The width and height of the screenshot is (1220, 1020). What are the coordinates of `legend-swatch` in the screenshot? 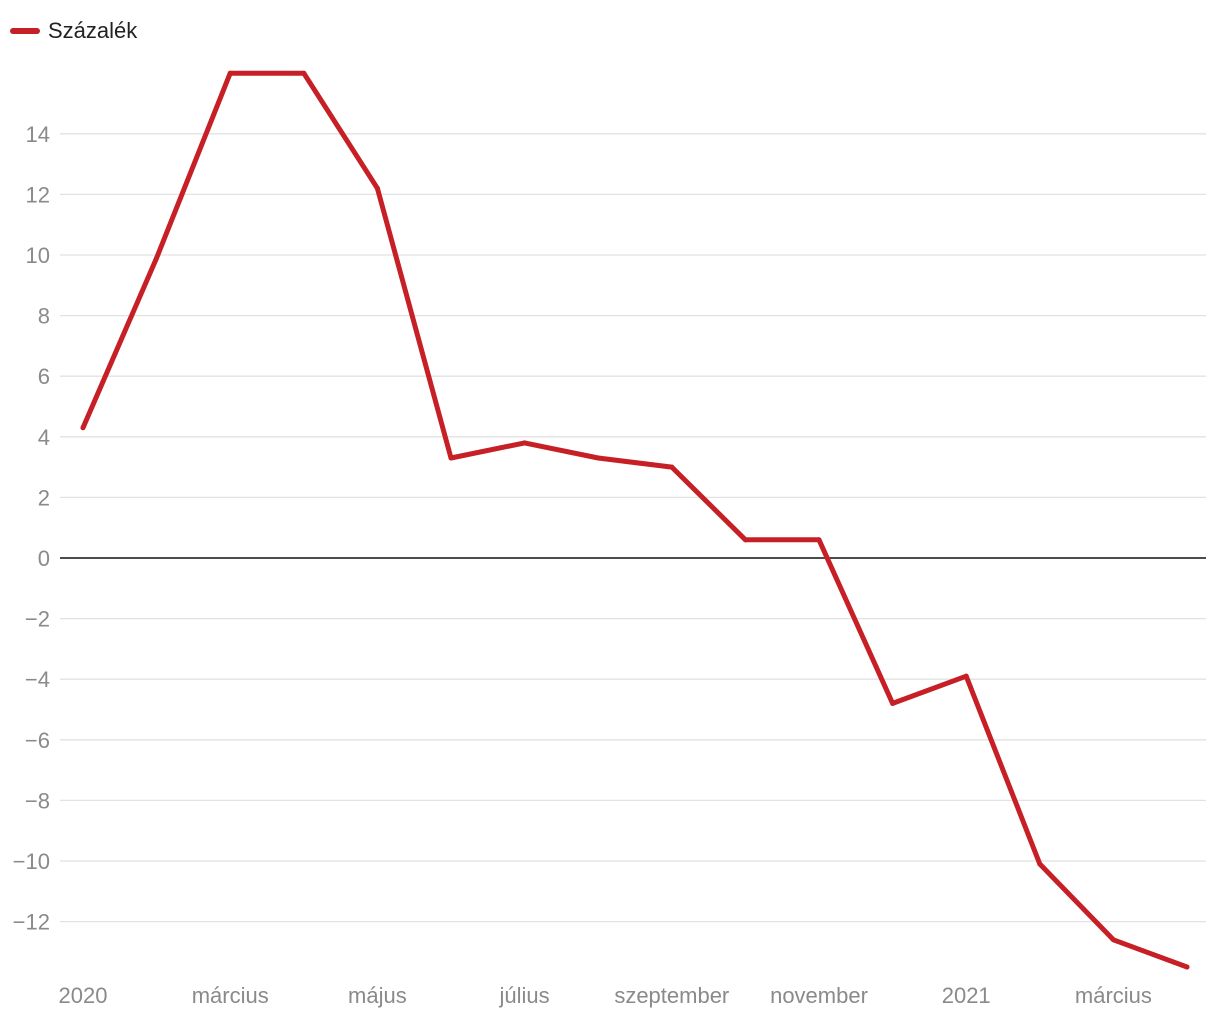 It's located at (25, 31).